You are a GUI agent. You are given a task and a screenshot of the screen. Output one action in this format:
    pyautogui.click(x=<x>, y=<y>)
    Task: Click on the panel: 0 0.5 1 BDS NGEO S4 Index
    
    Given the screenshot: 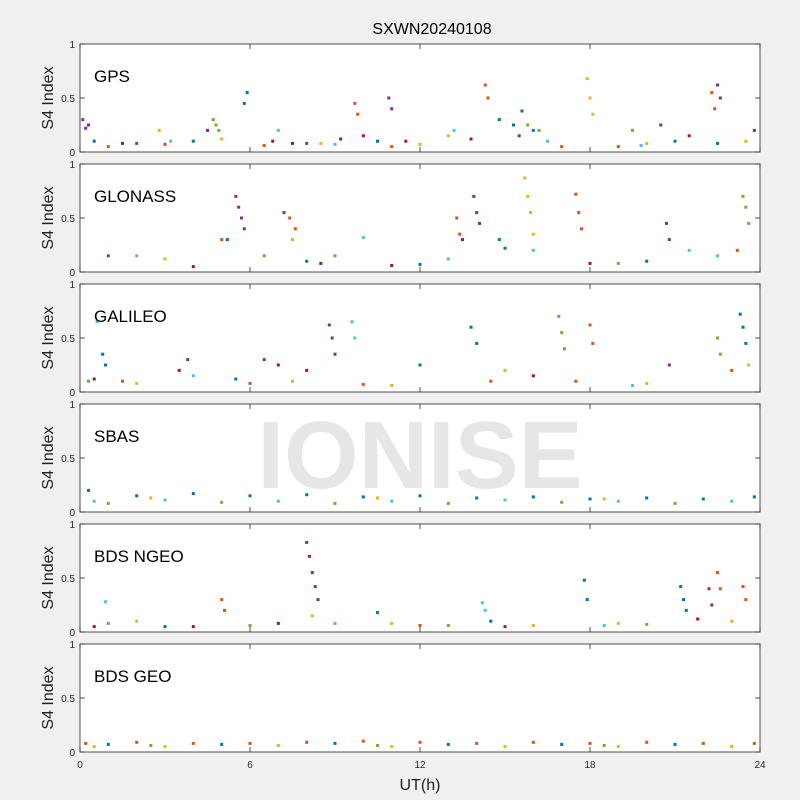 What is the action you would take?
    pyautogui.click(x=400, y=579)
    